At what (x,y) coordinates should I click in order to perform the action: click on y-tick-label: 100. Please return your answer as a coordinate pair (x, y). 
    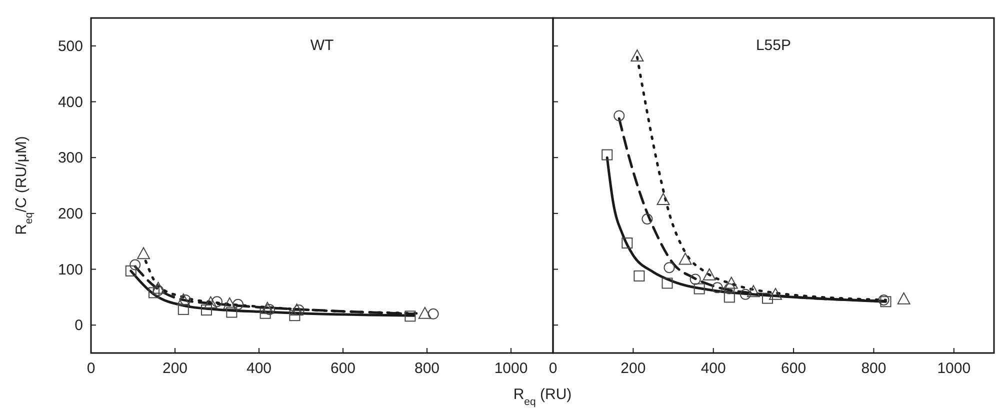
    Looking at the image, I should click on (70, 269).